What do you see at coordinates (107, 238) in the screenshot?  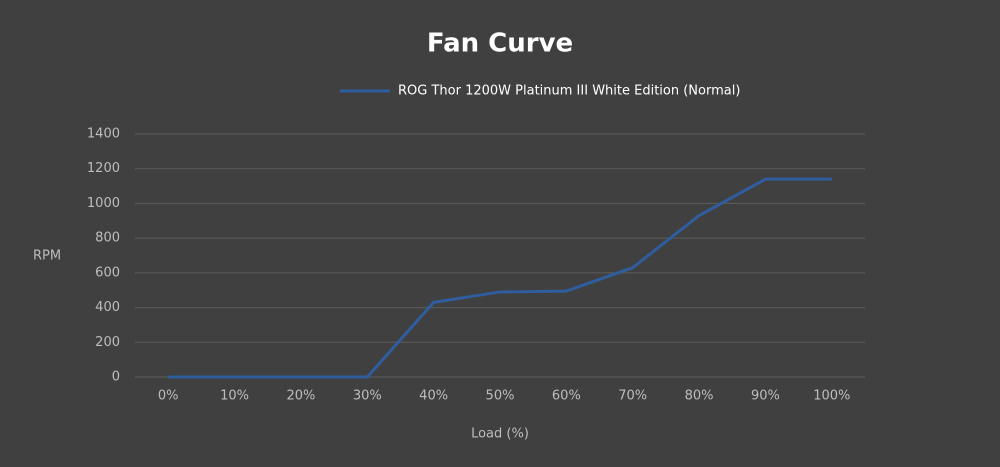 I see `y-tick-label: 800` at bounding box center [107, 238].